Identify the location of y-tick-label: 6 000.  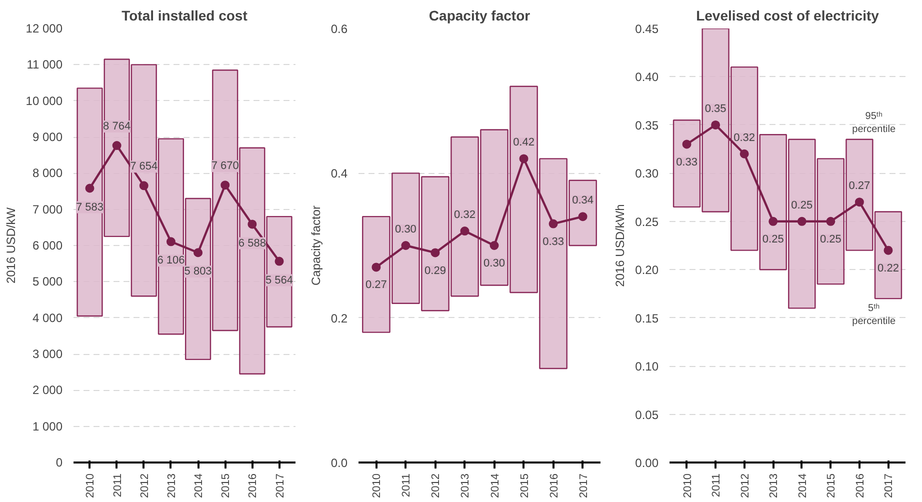
(47, 245).